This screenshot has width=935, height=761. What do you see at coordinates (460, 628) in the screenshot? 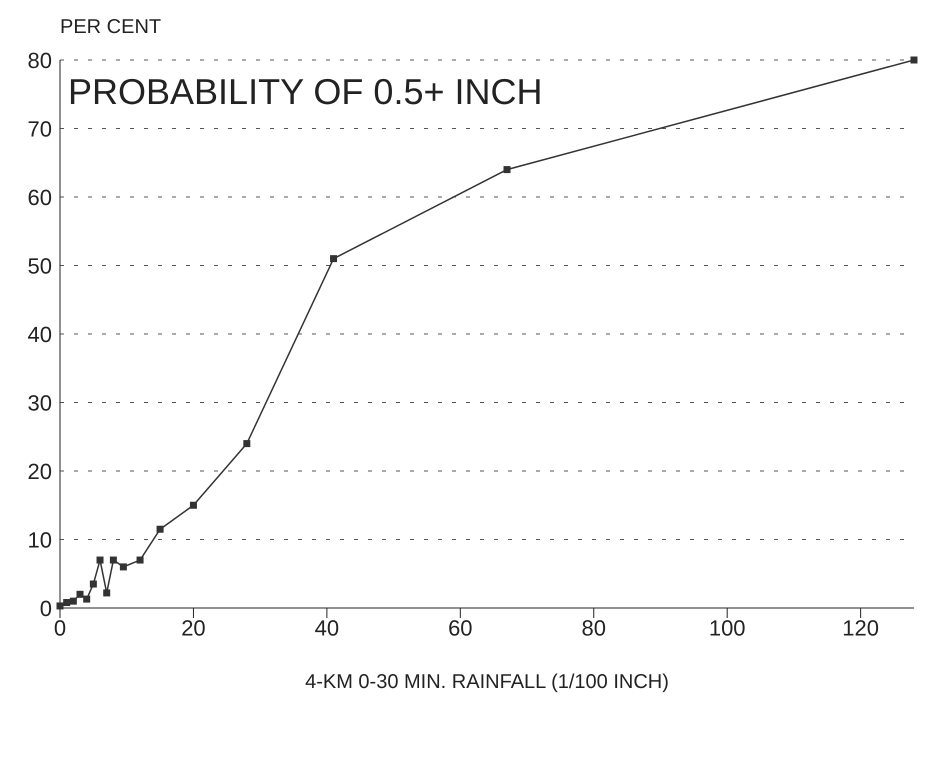
I see `x-tick-label: 60` at bounding box center [460, 628].